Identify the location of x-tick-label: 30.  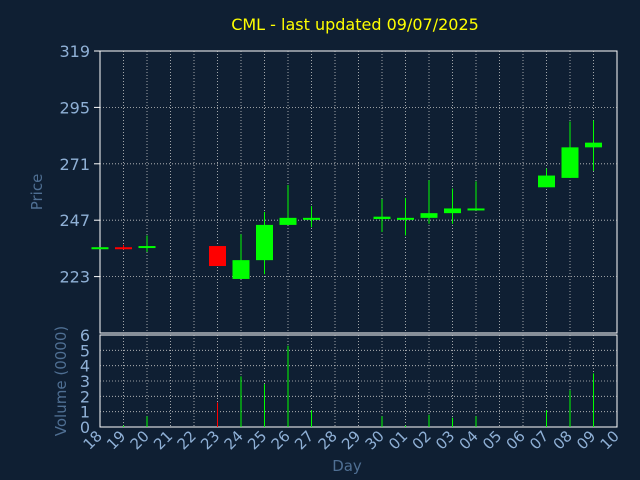
(375, 440).